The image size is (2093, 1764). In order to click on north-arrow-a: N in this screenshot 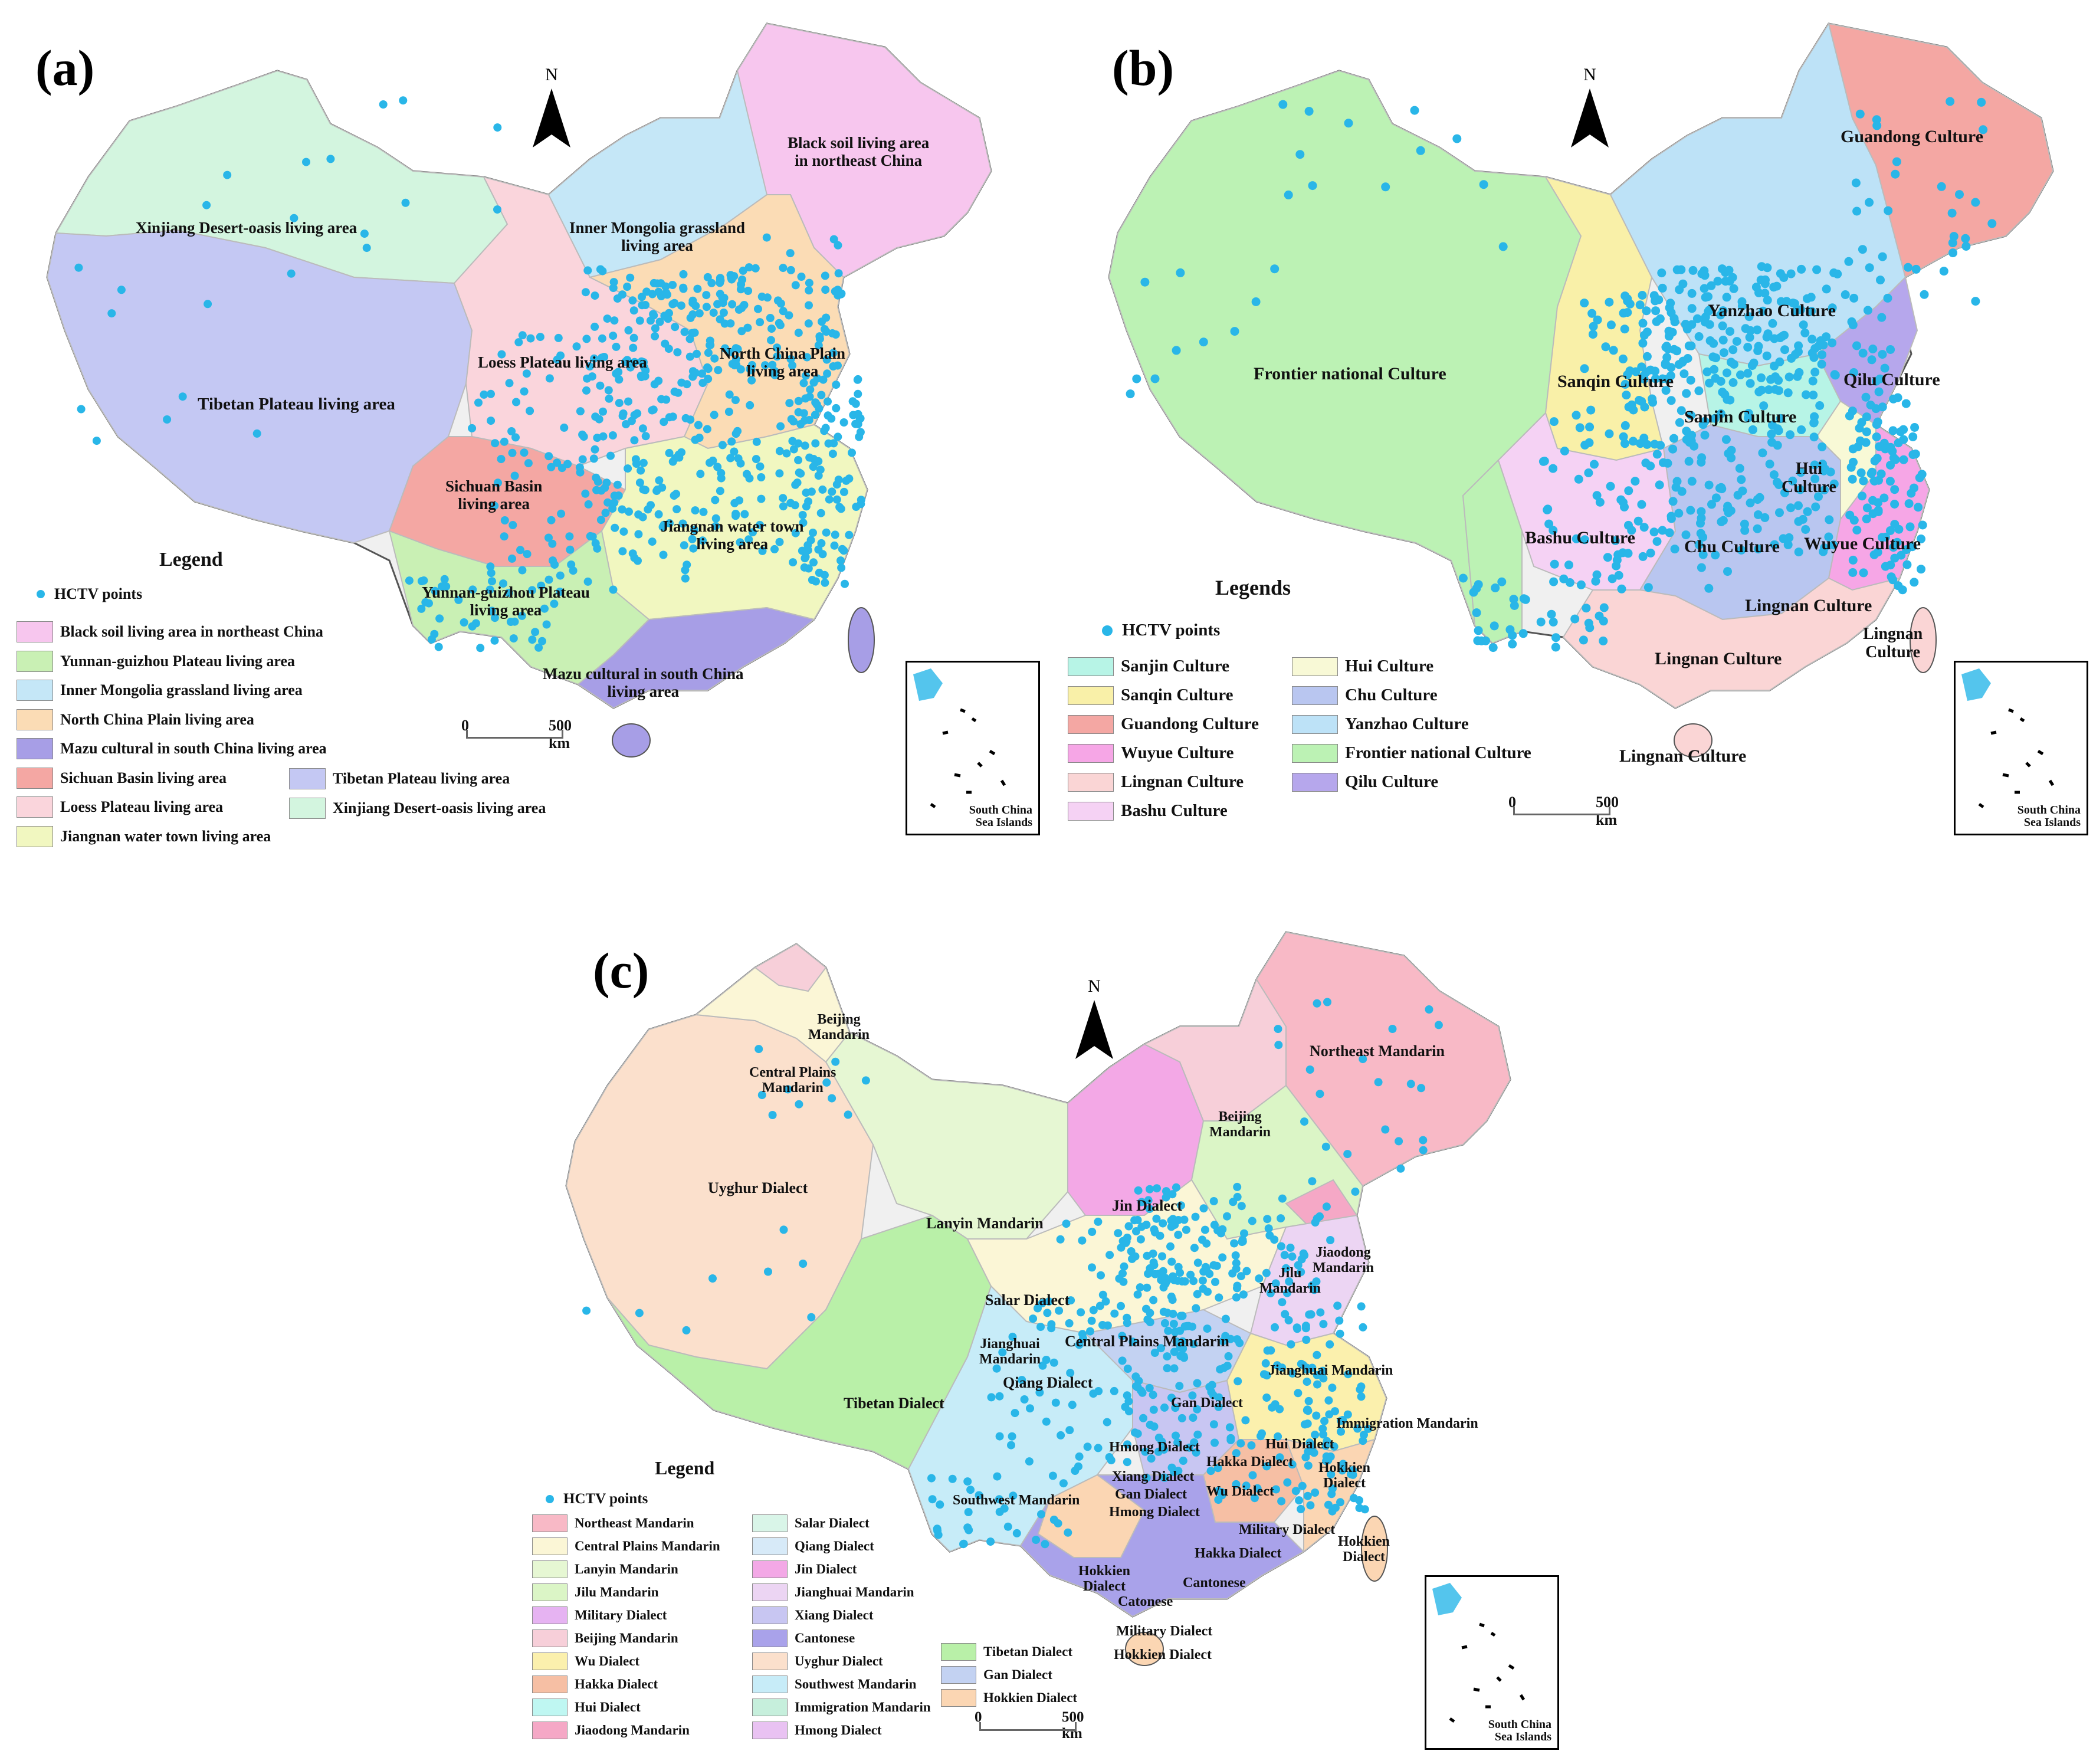, I will do `click(551, 109)`.